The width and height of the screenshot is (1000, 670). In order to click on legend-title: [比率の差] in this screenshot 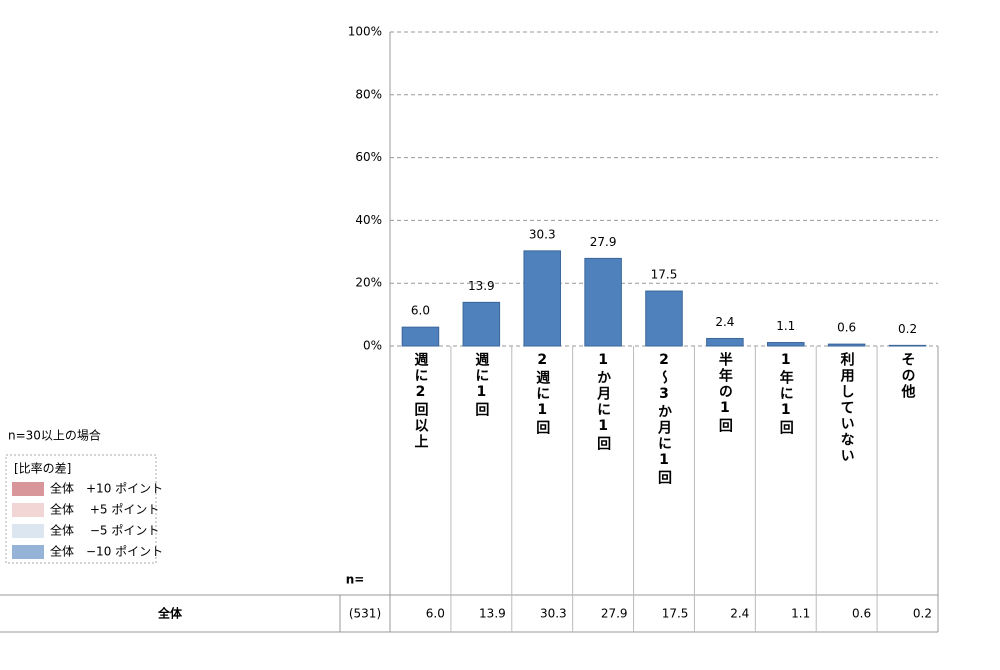, I will do `click(42, 468)`.